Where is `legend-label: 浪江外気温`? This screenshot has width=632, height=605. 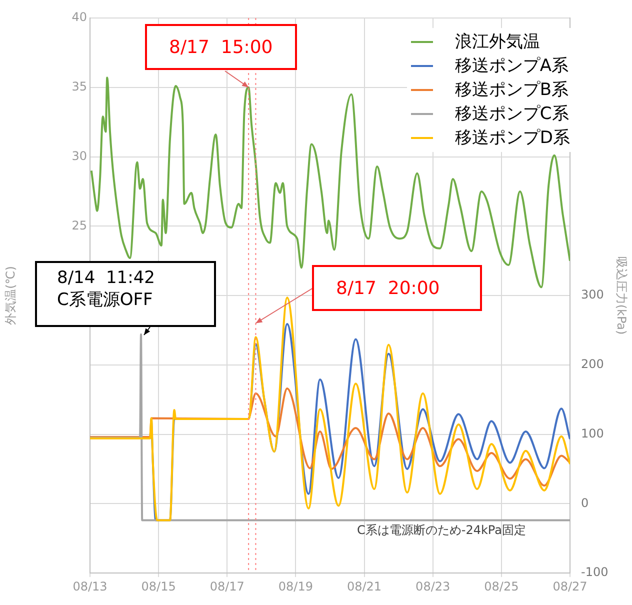 legend-label: 浪江外気温 is located at coordinates (497, 42).